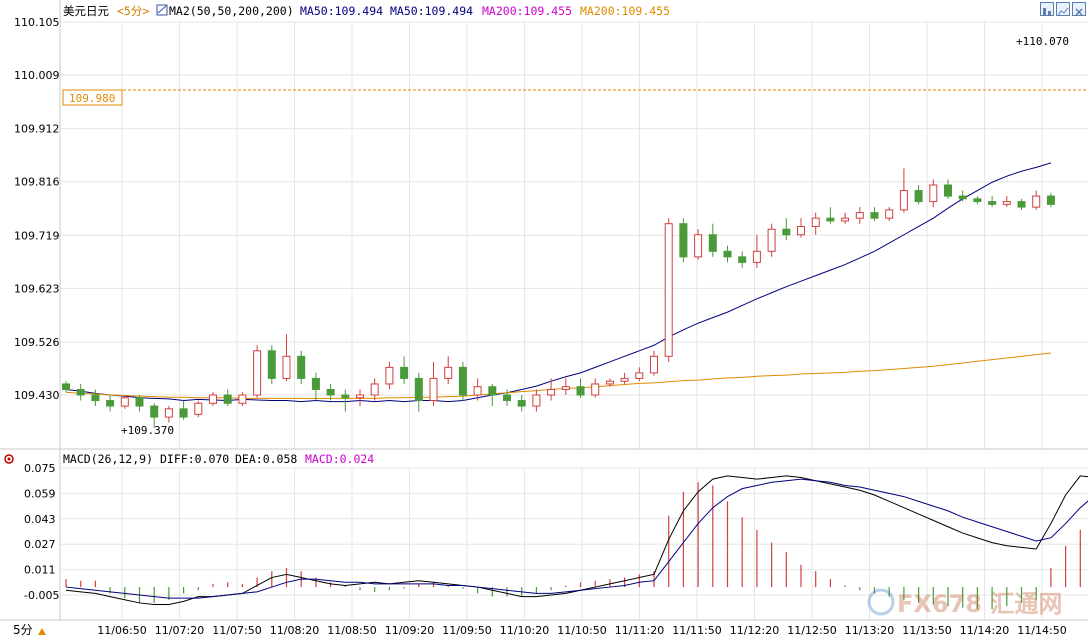  I want to click on watermark: FX678 汇通网, so click(964, 603).